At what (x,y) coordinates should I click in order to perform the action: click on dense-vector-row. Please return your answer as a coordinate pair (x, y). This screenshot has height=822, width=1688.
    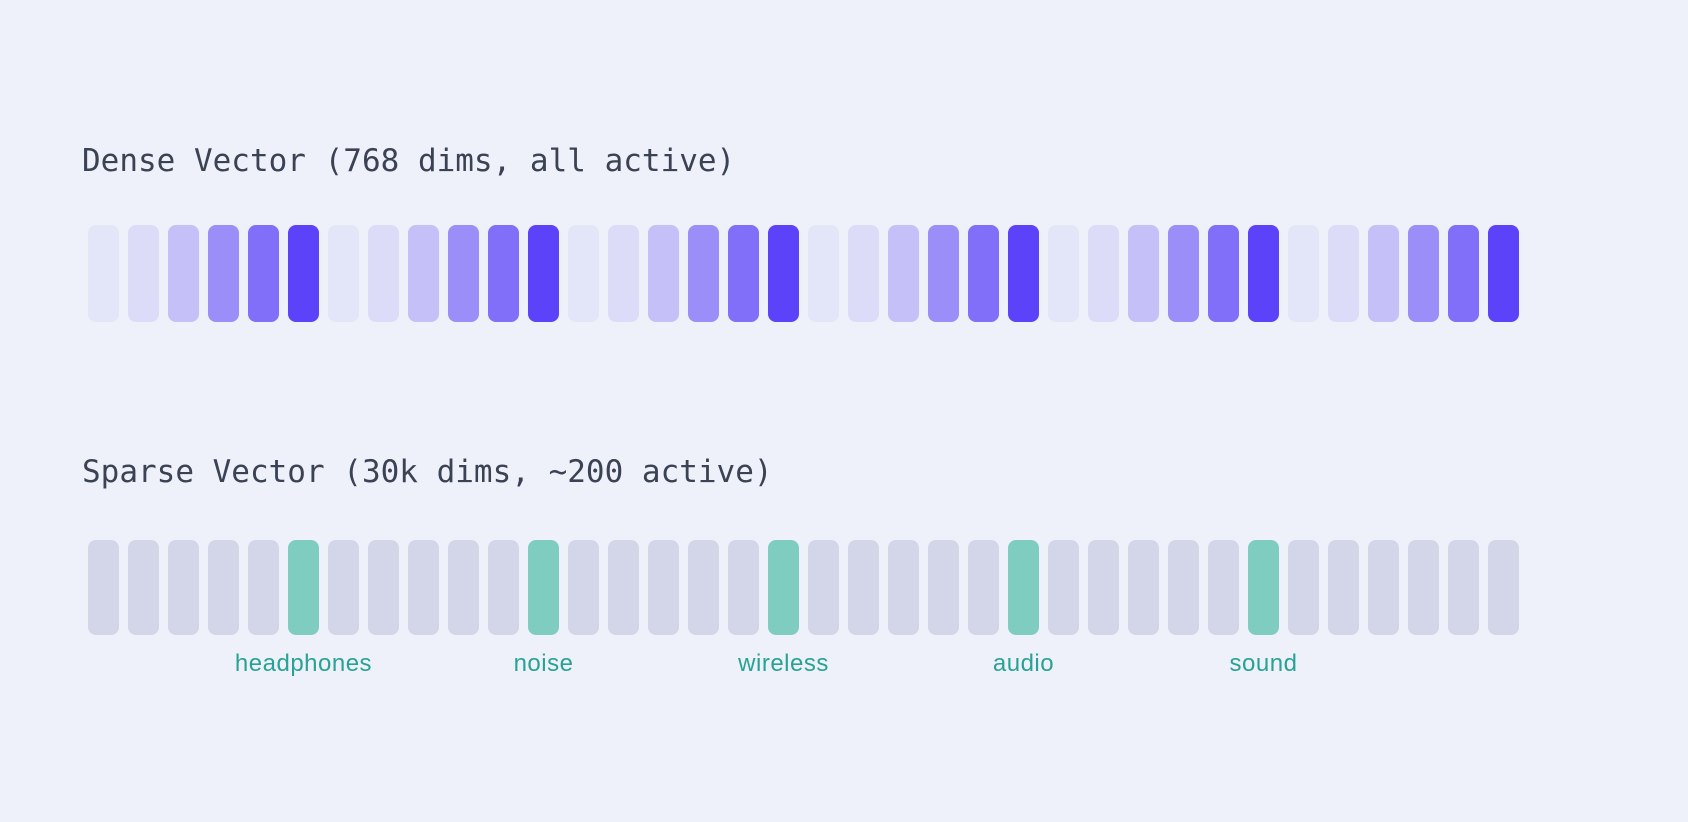
    Looking at the image, I should click on (803, 273).